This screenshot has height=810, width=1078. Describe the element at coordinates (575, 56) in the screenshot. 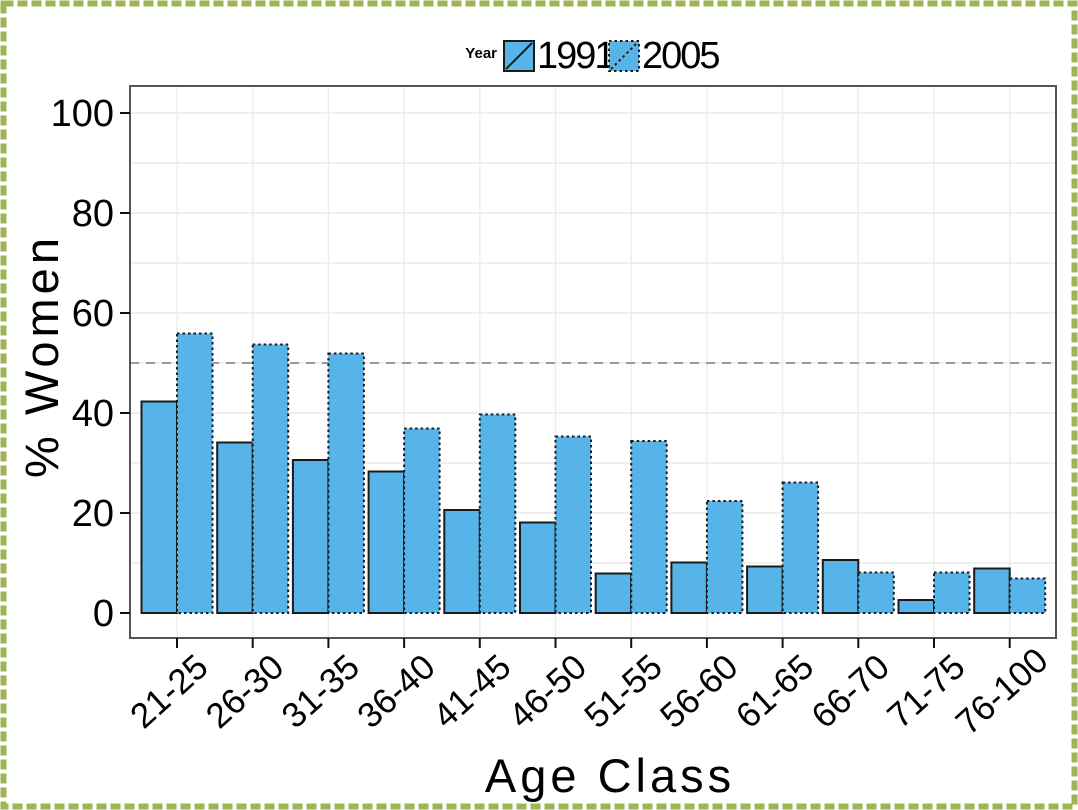

I see `legend-label-1991: 1991` at that location.